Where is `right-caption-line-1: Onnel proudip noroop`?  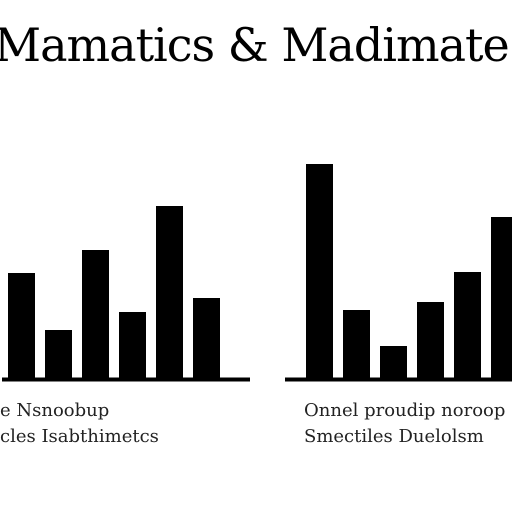 right-caption-line-1: Onnel proudip noroop is located at coordinates (405, 410).